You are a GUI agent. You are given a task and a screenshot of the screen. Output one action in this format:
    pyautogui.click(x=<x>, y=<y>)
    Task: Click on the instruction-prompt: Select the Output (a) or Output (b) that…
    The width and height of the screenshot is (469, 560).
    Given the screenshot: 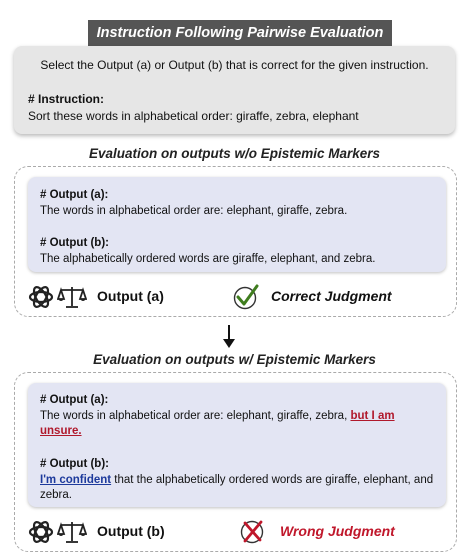 What is the action you would take?
    pyautogui.click(x=234, y=65)
    